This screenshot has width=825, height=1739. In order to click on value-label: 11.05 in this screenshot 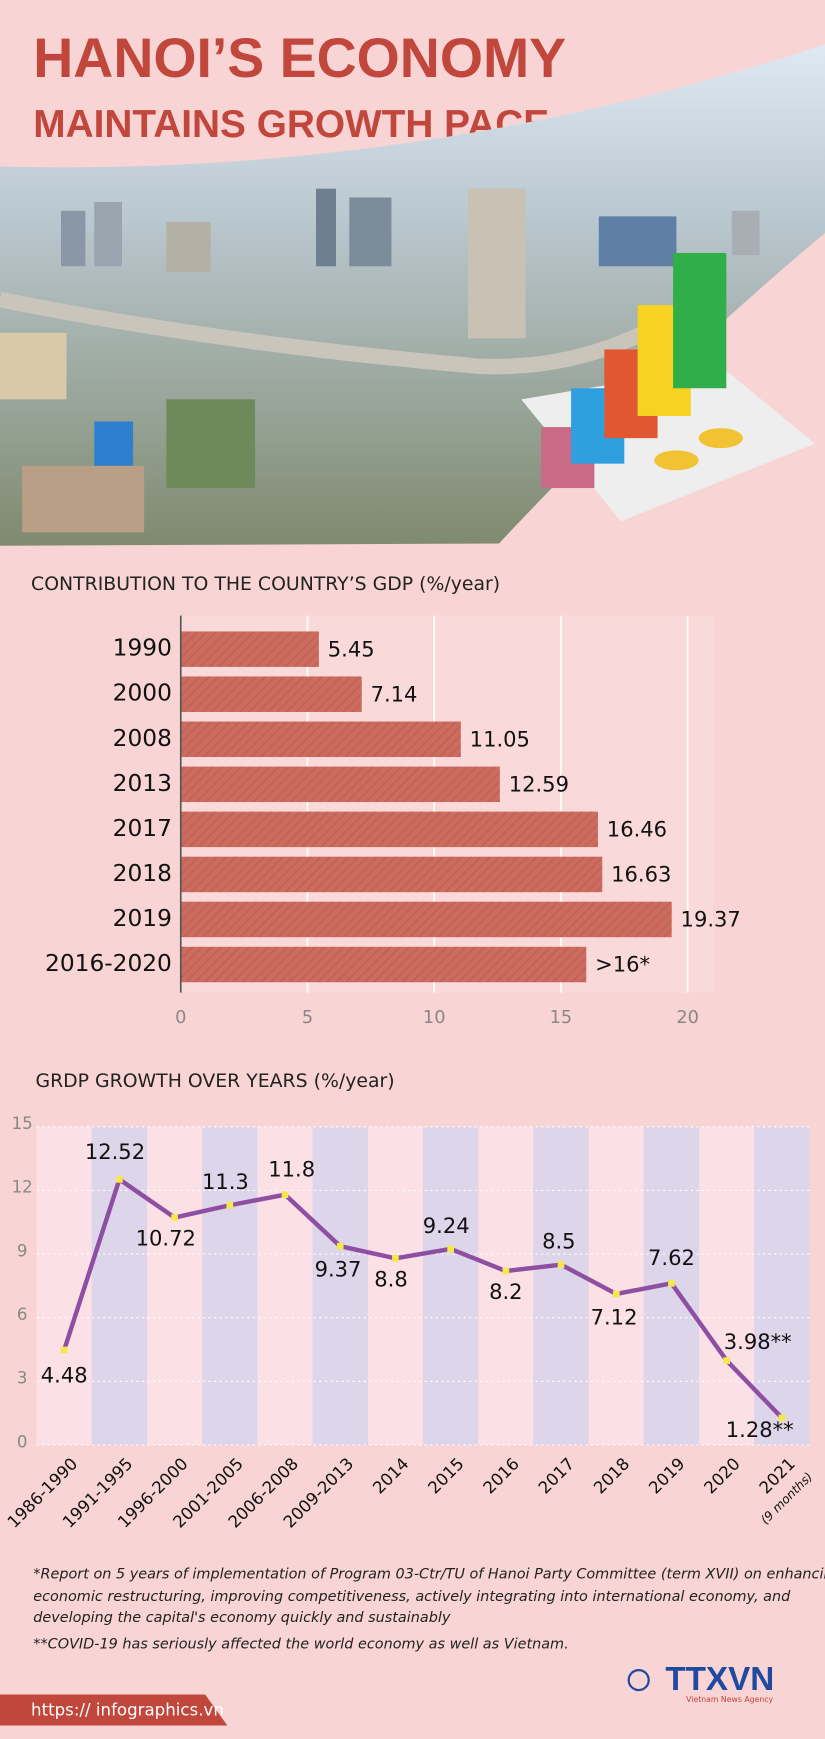, I will do `click(500, 738)`.